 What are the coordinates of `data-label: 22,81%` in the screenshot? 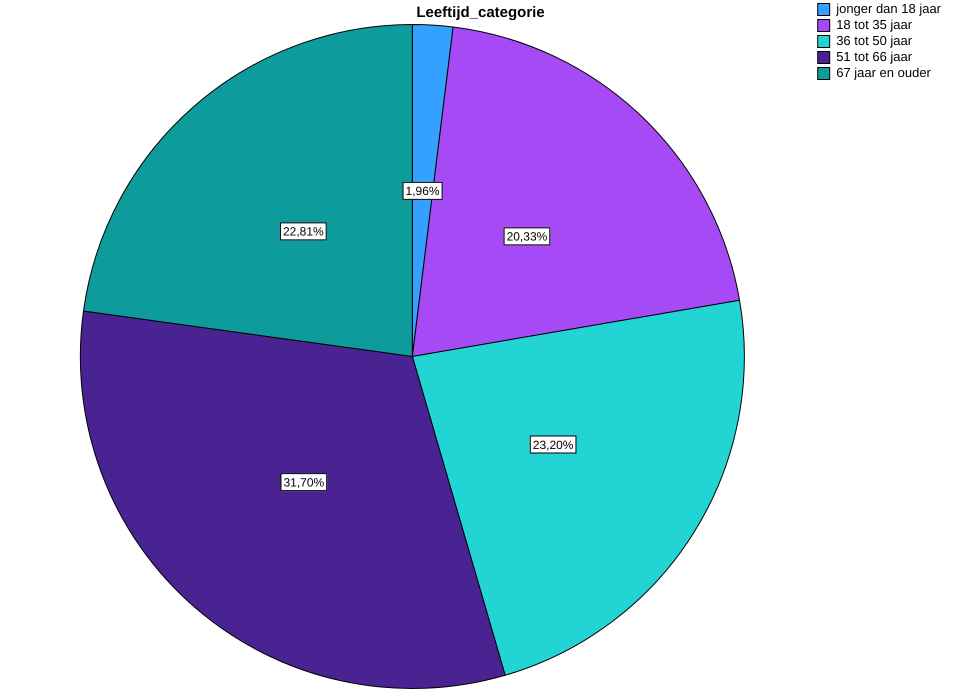 It's located at (303, 231).